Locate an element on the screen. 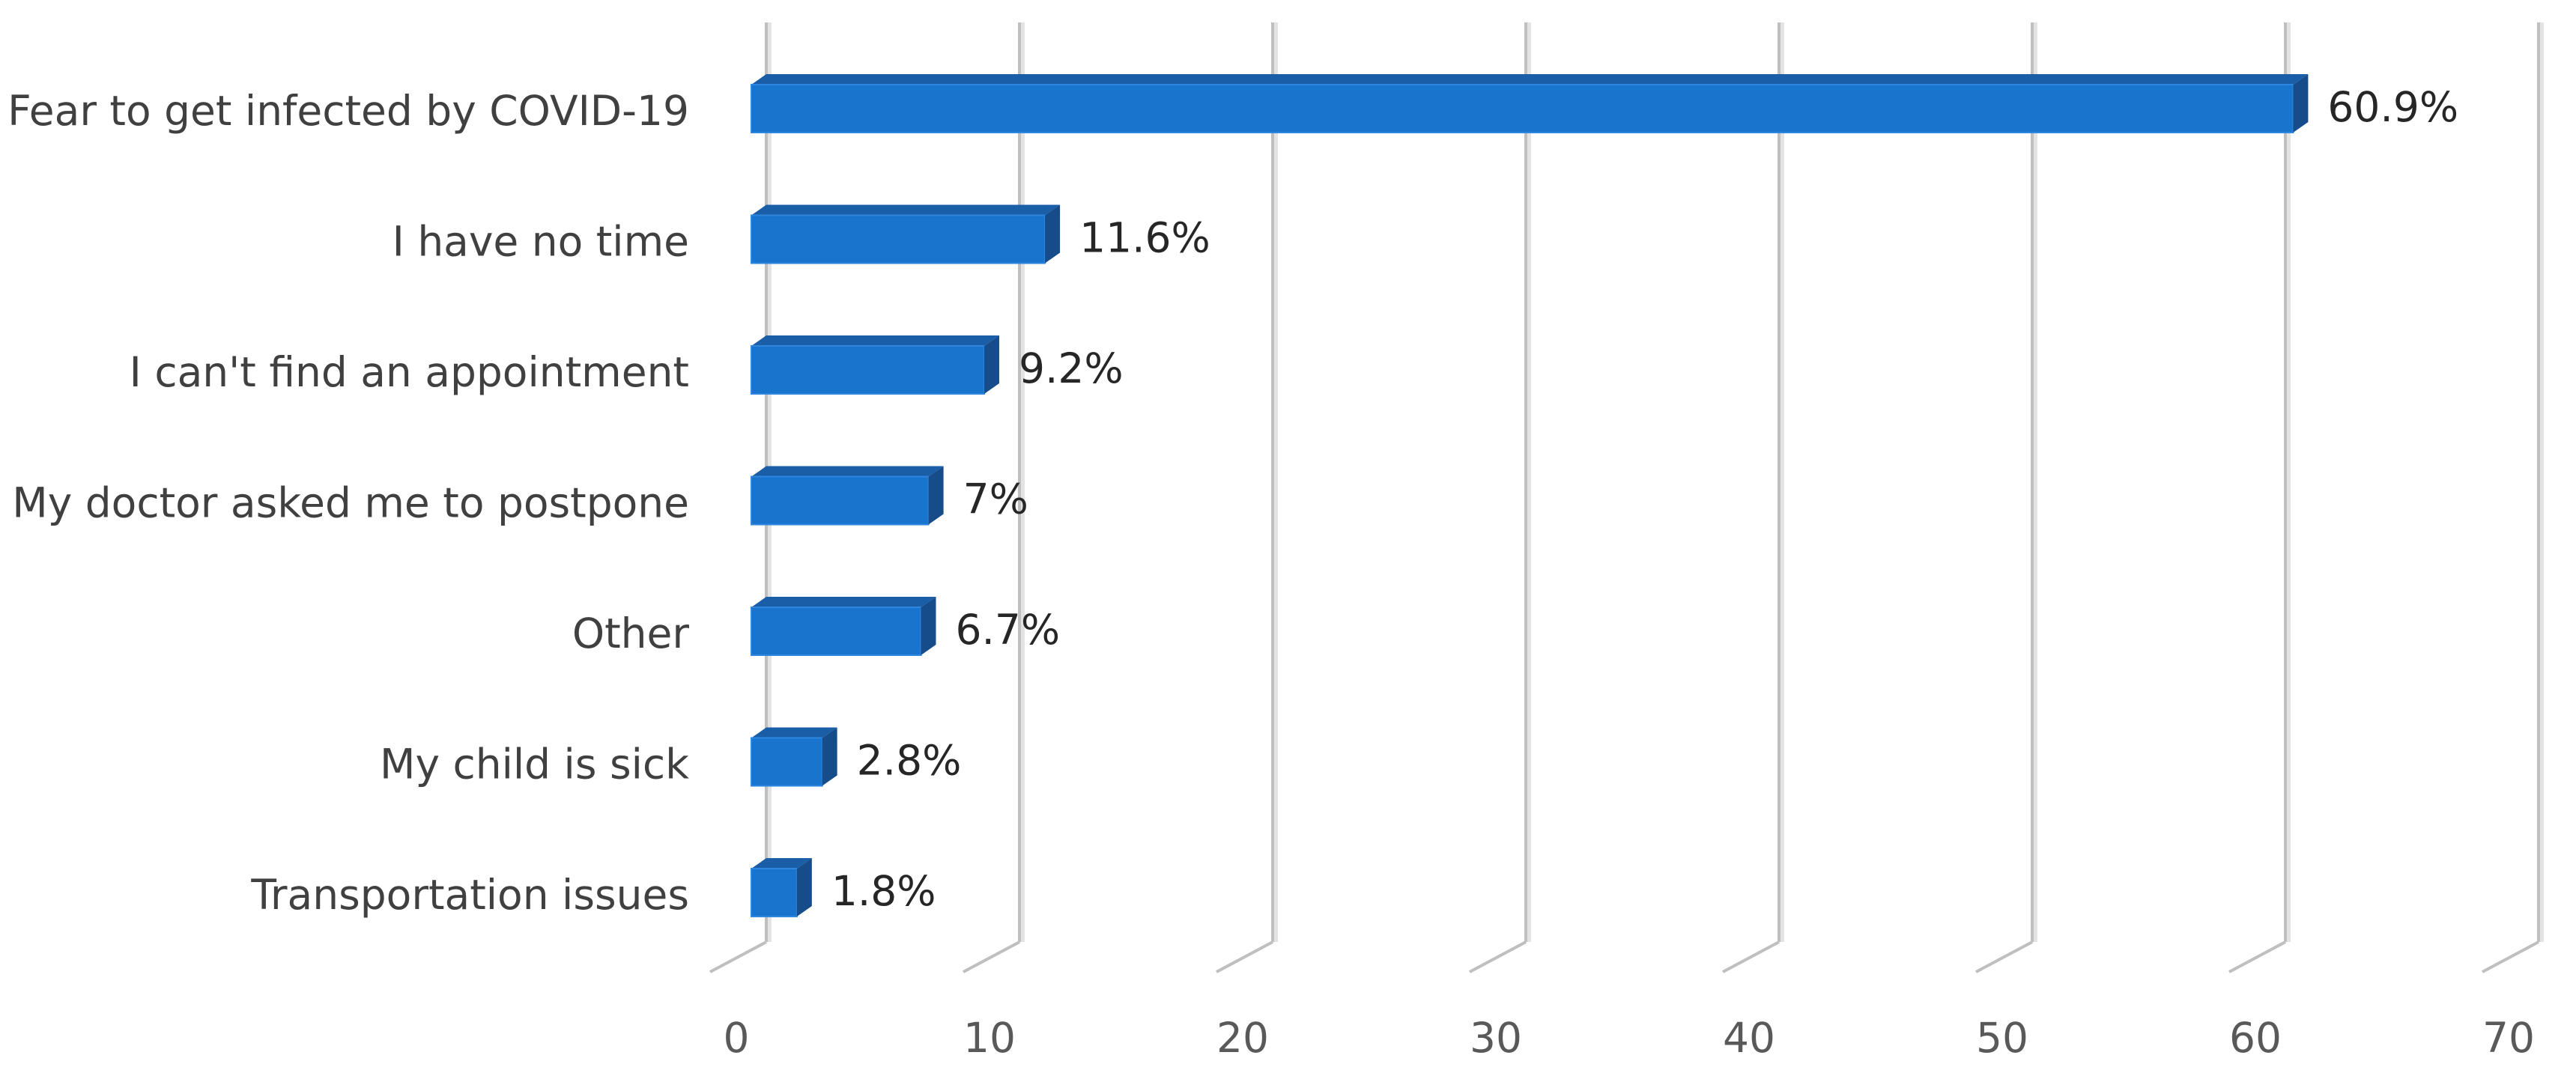 The height and width of the screenshot is (1082, 2576). x-tick-label: 30 is located at coordinates (1496, 1038).